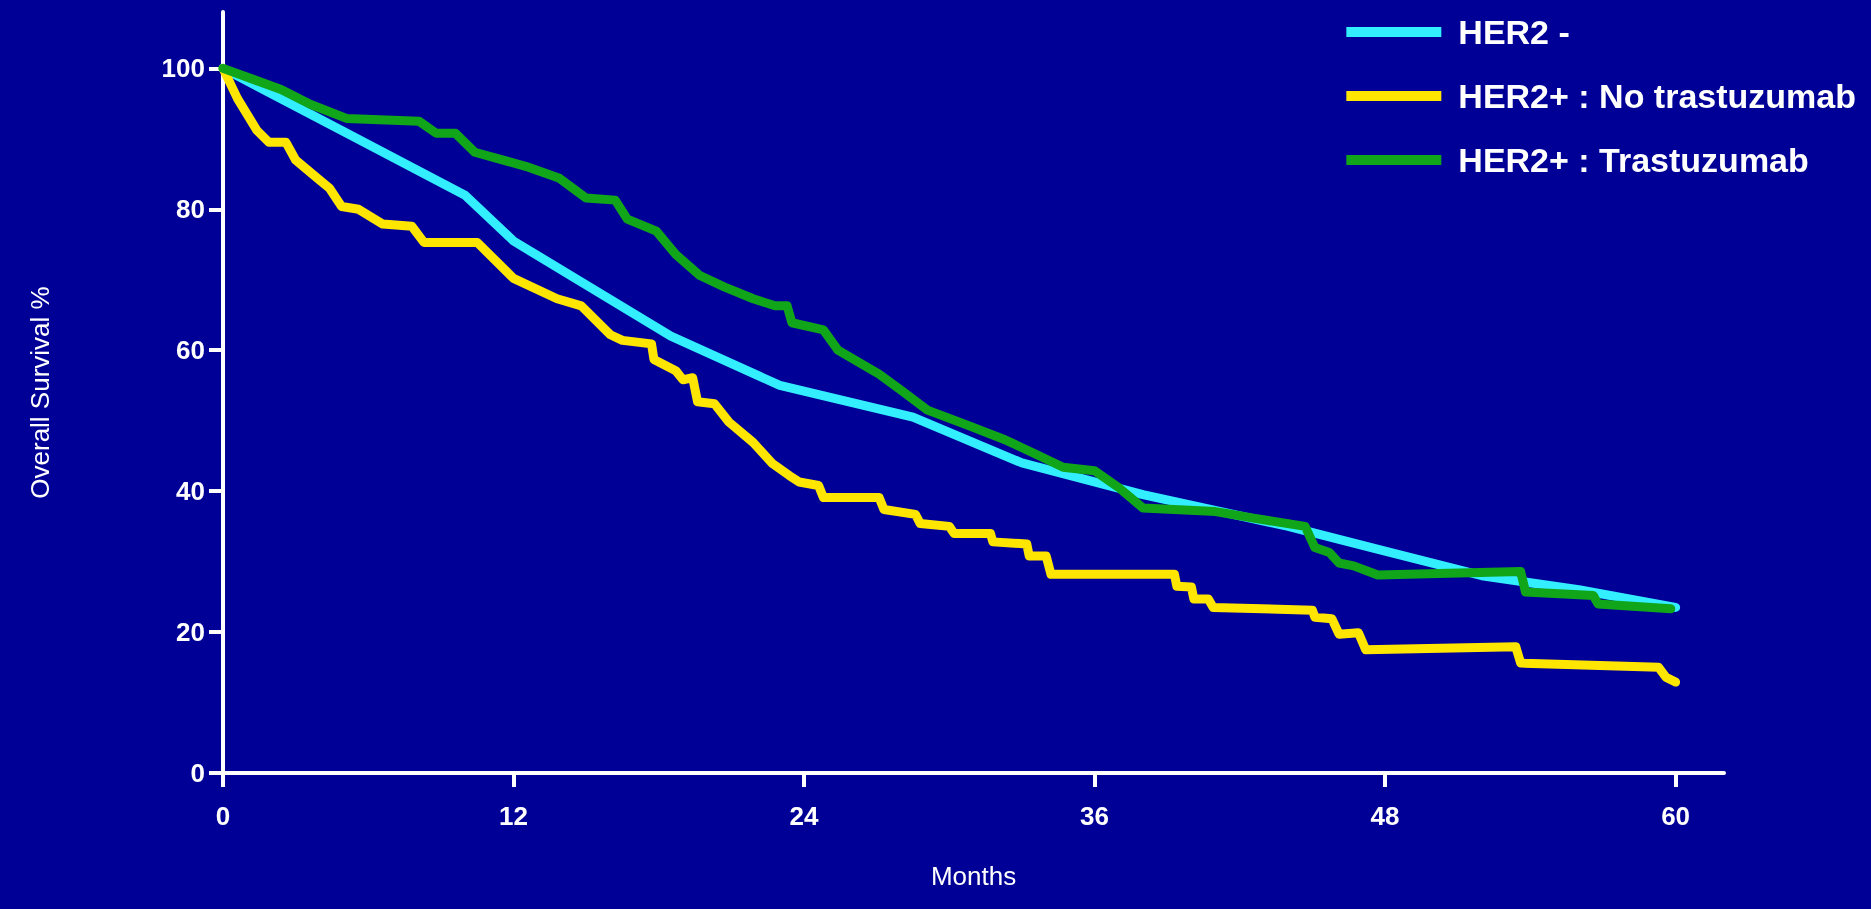  Describe the element at coordinates (190, 632) in the screenshot. I see `y-tick-label: 20` at that location.